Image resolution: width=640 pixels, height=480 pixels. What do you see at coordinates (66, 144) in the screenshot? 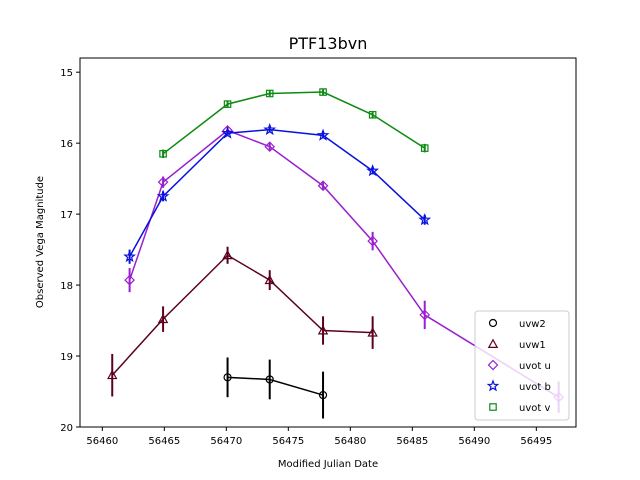
I see `y-tick-label: 16` at bounding box center [66, 144].